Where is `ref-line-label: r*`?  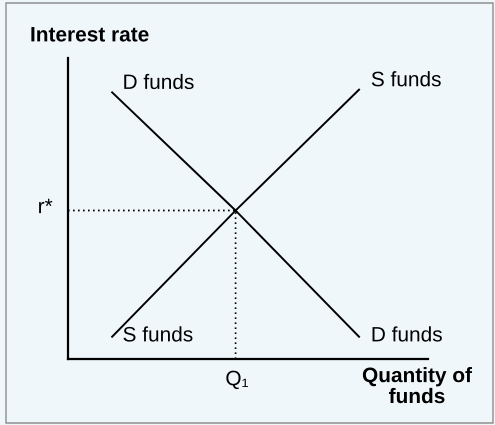 ref-line-label: r* is located at coordinates (45, 206).